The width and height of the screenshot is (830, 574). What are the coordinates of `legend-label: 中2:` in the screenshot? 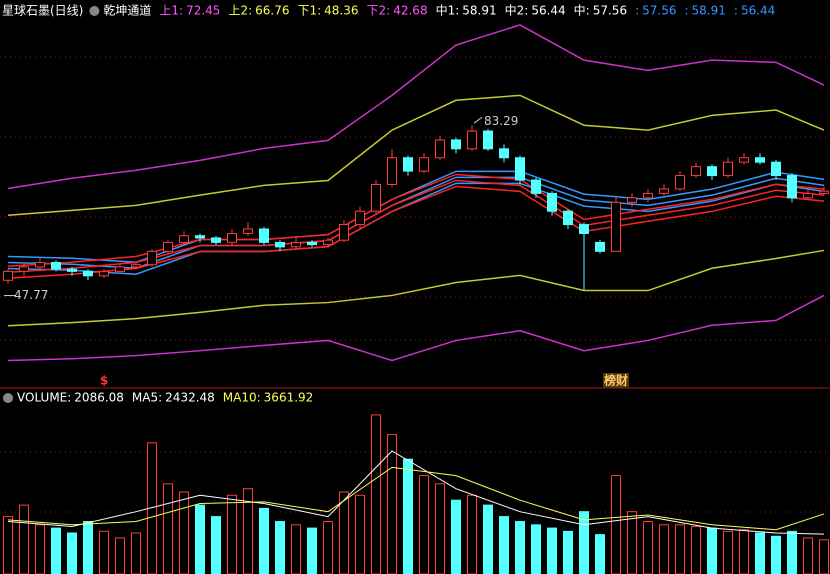 It's located at (517, 10).